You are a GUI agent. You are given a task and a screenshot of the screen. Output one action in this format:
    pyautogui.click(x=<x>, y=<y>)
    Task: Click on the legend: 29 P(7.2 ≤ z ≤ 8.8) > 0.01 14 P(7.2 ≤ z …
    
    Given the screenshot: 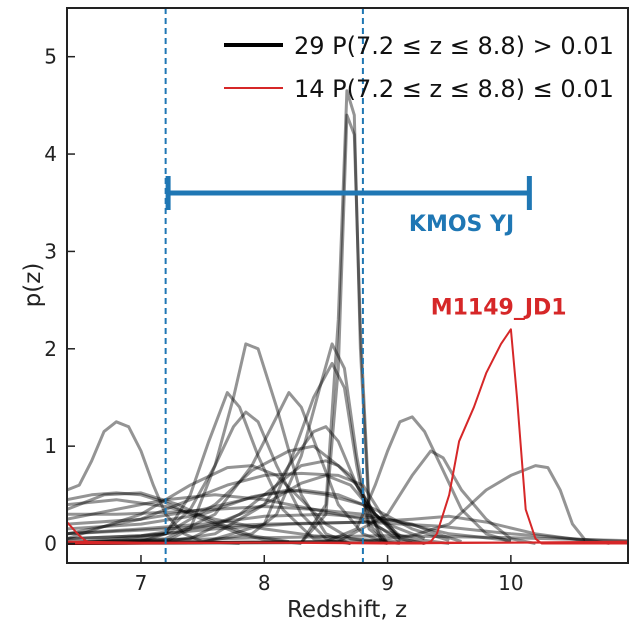 What is the action you would take?
    pyautogui.click(x=419, y=67)
    